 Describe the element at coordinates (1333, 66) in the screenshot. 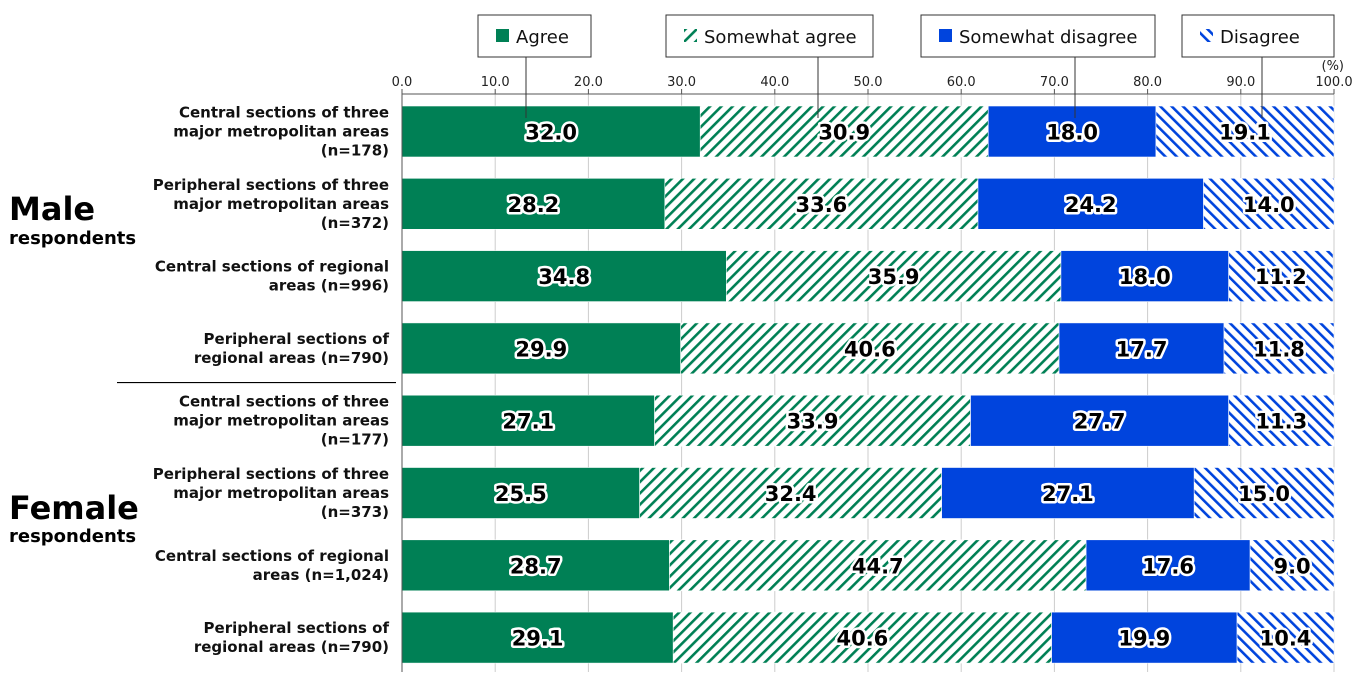

I see `unit-label: (%)` at that location.